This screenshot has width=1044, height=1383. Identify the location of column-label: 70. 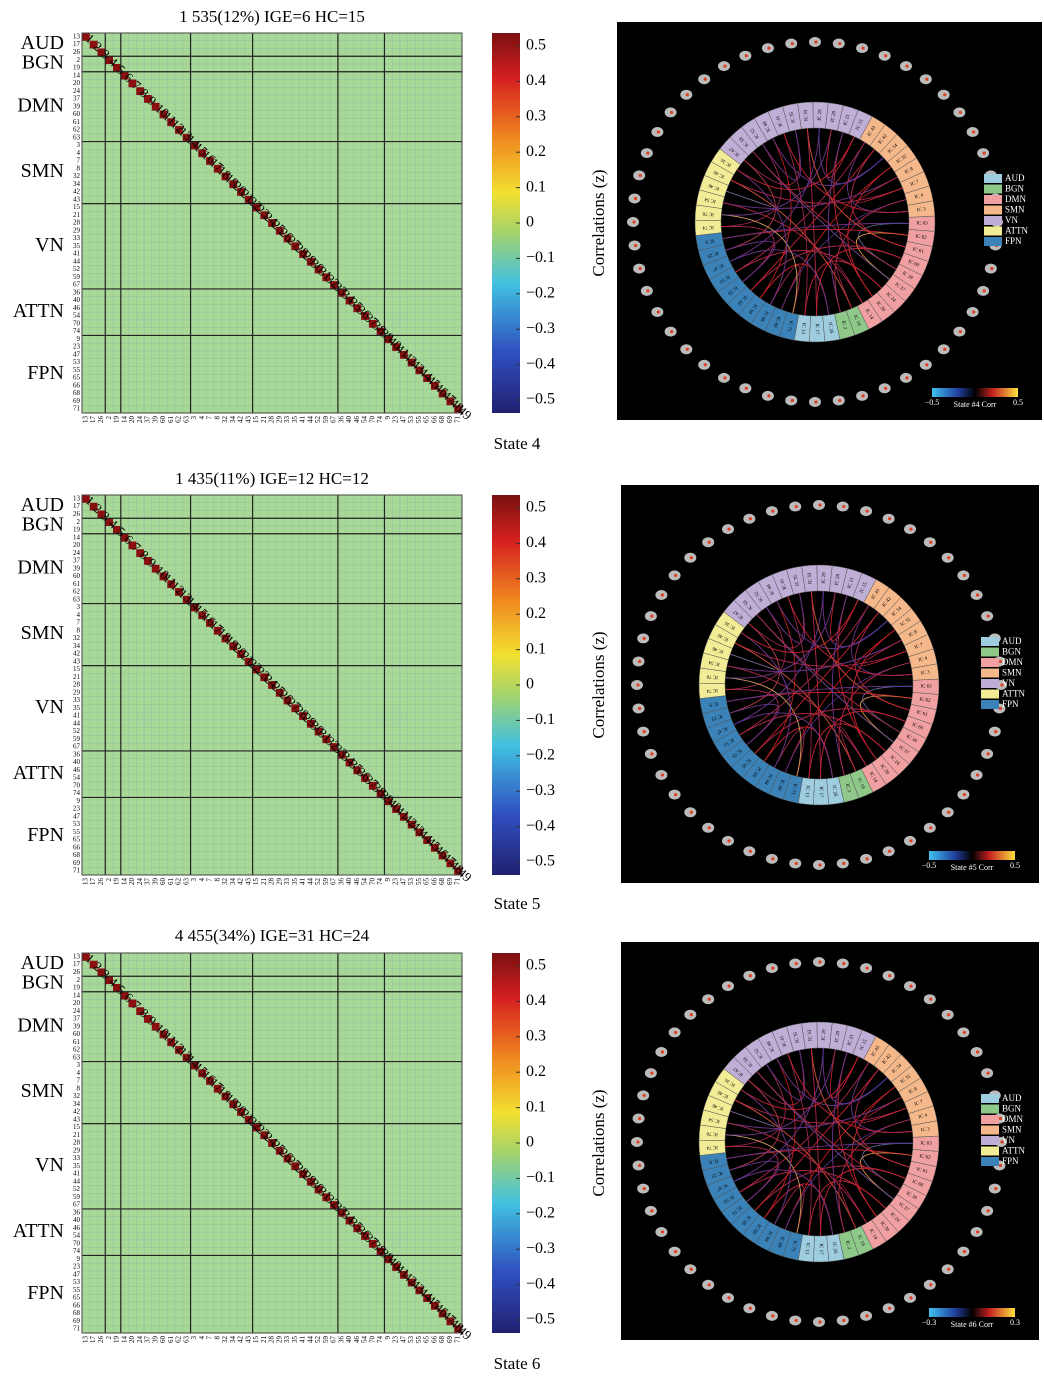
(372, 420).